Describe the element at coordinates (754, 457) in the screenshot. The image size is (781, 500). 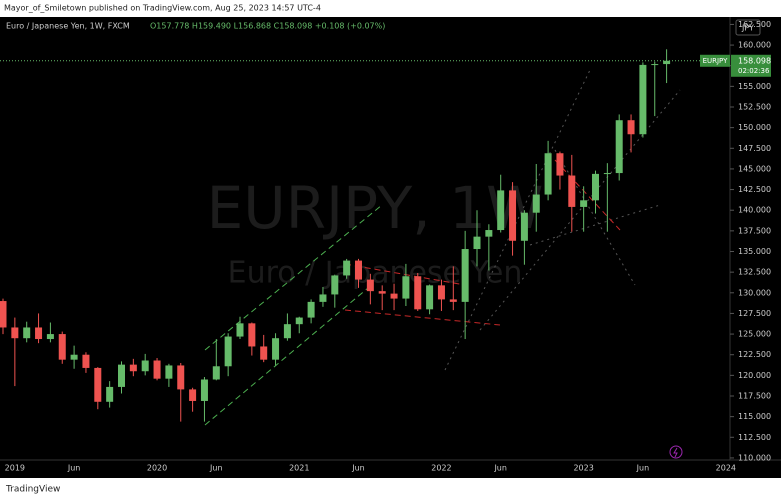
I see `y-tick-label: 110.000` at that location.